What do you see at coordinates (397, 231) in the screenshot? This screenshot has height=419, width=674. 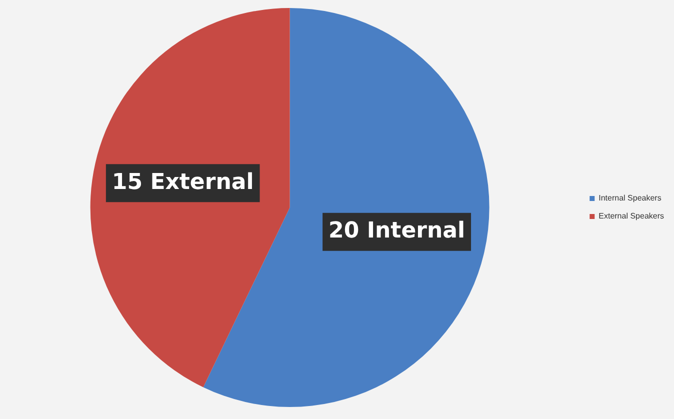 I see `data-label: 20 Internal` at bounding box center [397, 231].